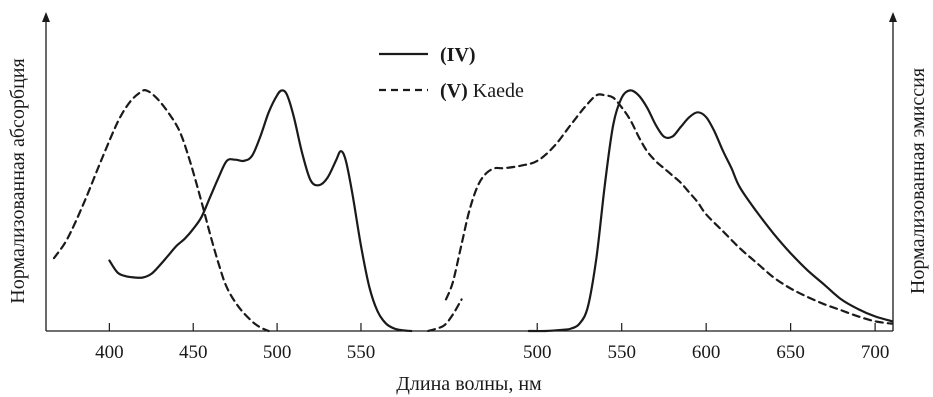  I want to click on absorption-tick-label-400: 400, so click(109, 352).